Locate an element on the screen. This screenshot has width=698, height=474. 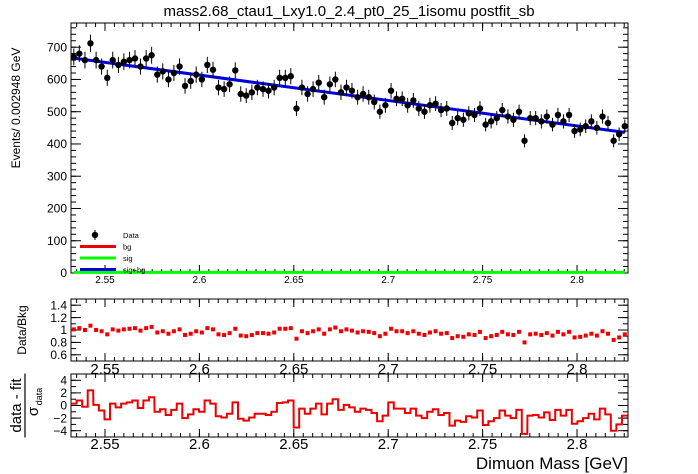
ratio-y-tick-label: 1.4 is located at coordinates (58, 305).